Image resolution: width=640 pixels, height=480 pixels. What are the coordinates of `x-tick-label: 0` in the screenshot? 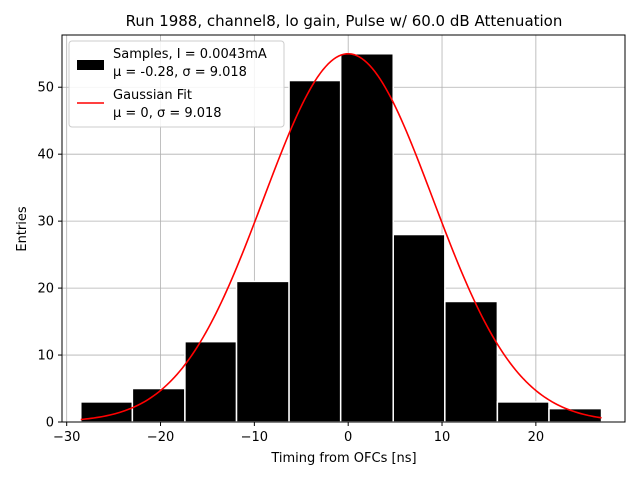 It's located at (348, 437).